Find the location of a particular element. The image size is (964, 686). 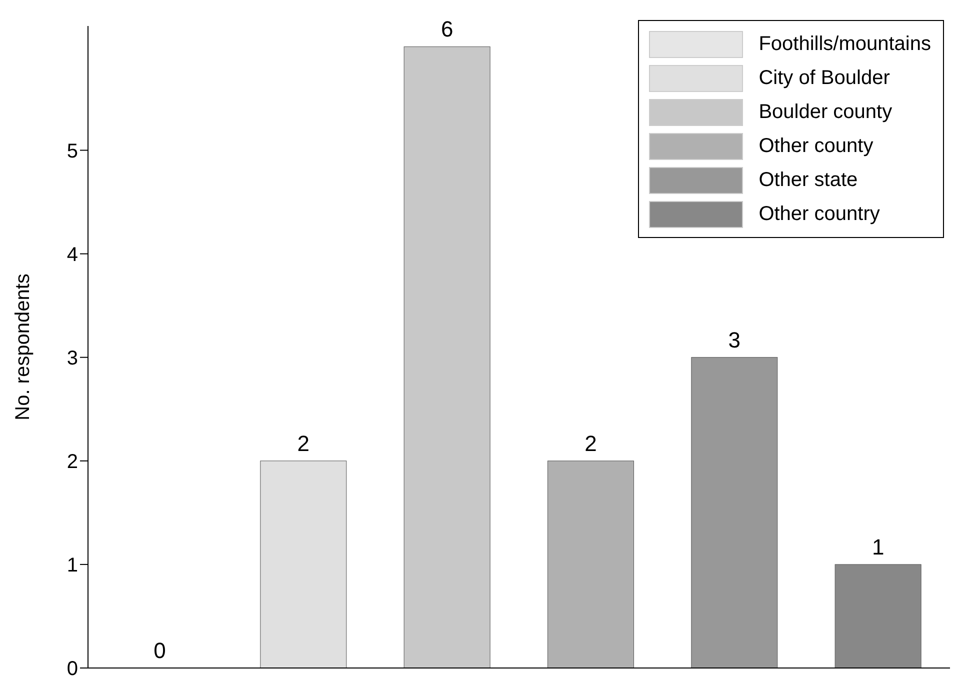

y-tick-label: 1 is located at coordinates (72, 565).